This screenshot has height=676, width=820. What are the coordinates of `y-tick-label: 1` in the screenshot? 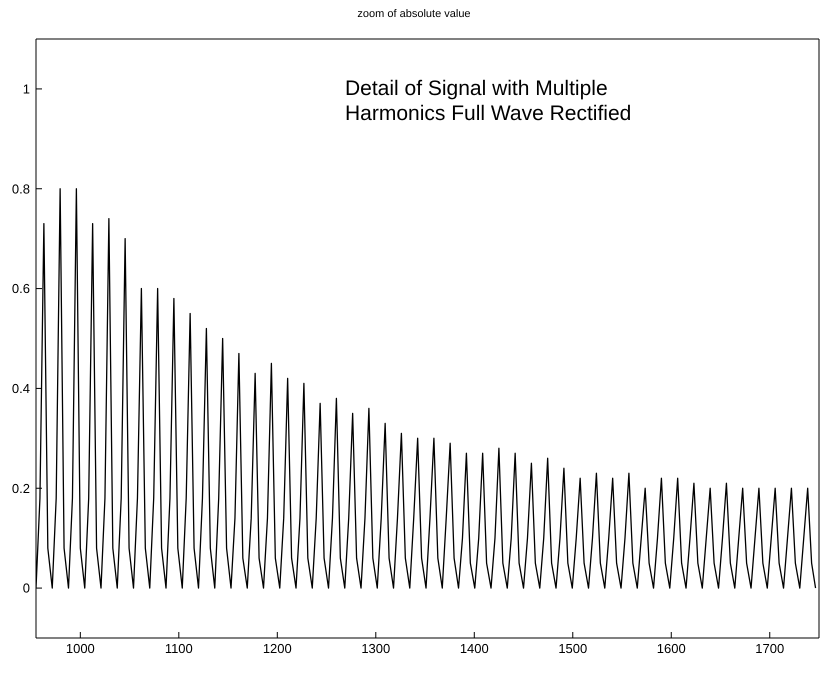 It's located at (26, 89).